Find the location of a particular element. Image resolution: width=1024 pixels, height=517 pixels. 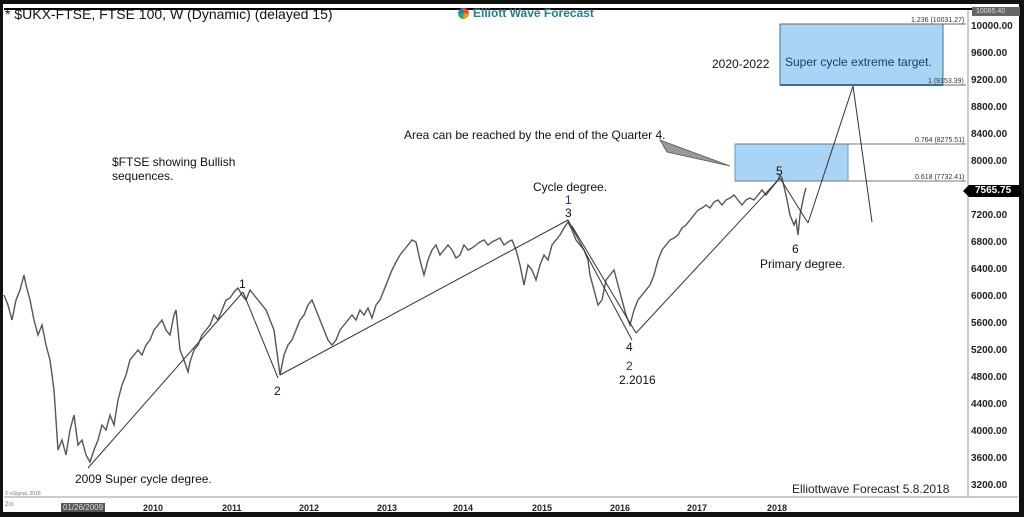

watermark-label: Elliottwave Forecast 5.8.2018 is located at coordinates (871, 489).